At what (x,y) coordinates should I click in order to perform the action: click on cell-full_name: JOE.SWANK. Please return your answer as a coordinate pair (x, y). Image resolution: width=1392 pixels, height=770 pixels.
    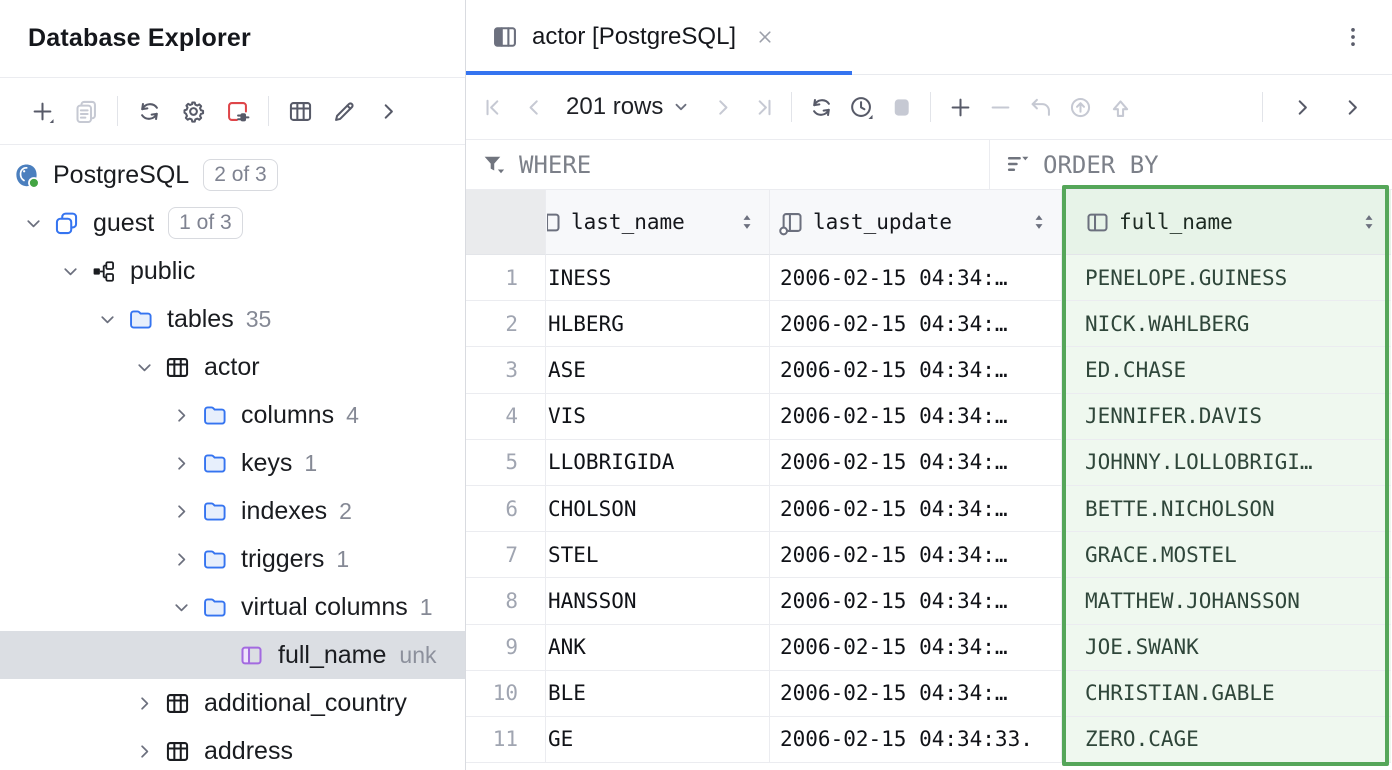
    Looking at the image, I should click on (1226, 647).